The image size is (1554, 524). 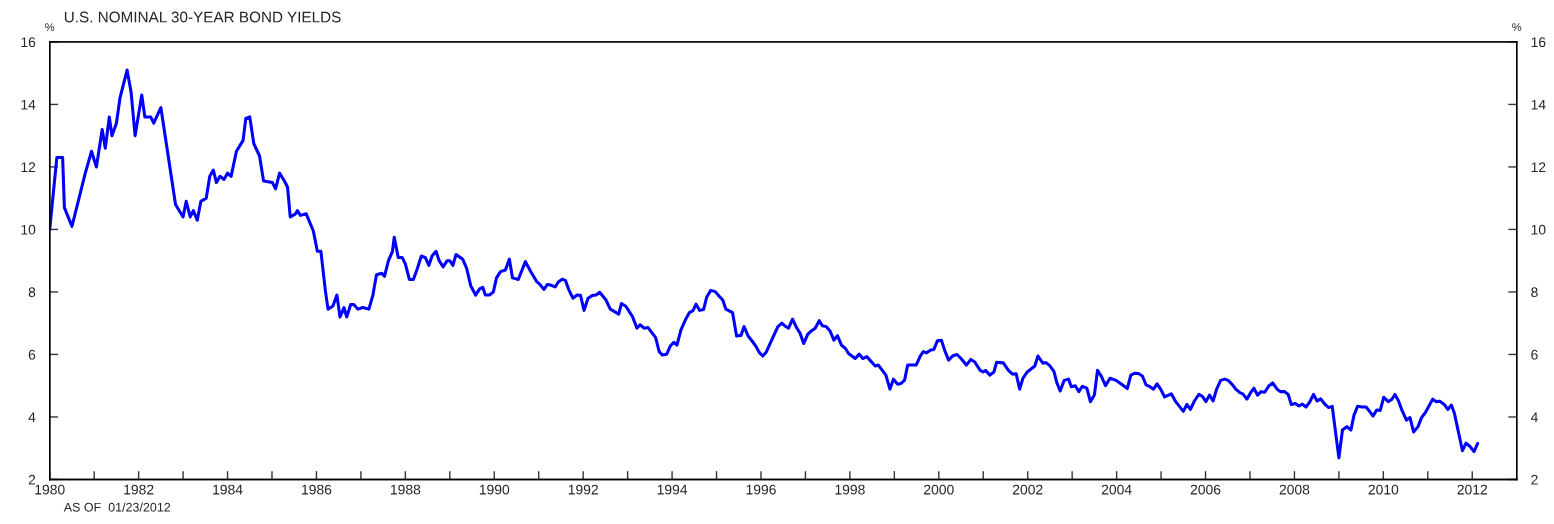 I want to click on x-tick-label: 1994, so click(x=672, y=489).